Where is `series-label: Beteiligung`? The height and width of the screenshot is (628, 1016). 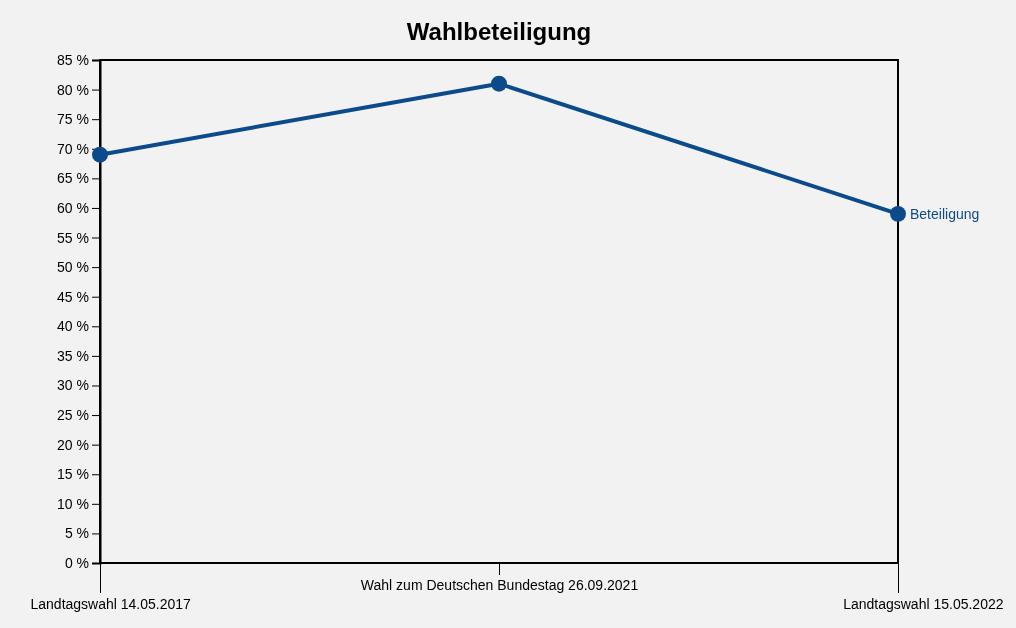
series-label: Beteiligung is located at coordinates (945, 213).